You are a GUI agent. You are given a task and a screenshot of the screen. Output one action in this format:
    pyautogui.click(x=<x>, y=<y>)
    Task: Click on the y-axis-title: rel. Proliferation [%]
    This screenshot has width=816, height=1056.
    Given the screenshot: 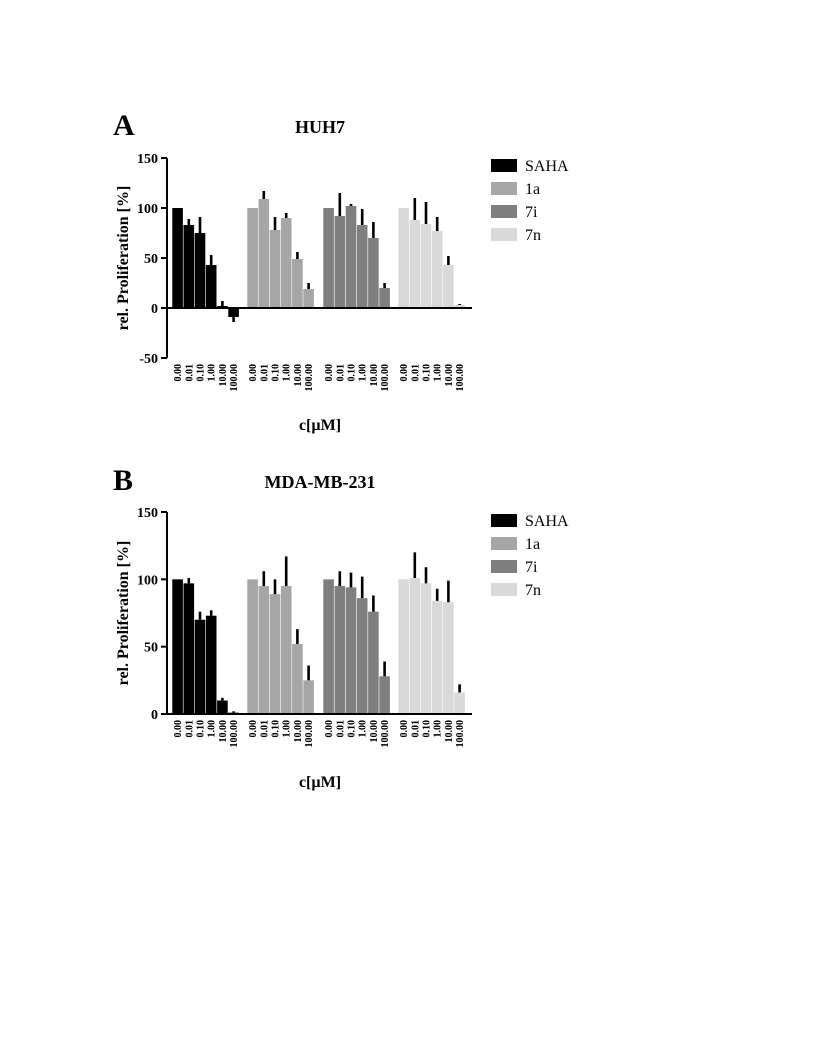 What is the action you would take?
    pyautogui.click(x=123, y=613)
    